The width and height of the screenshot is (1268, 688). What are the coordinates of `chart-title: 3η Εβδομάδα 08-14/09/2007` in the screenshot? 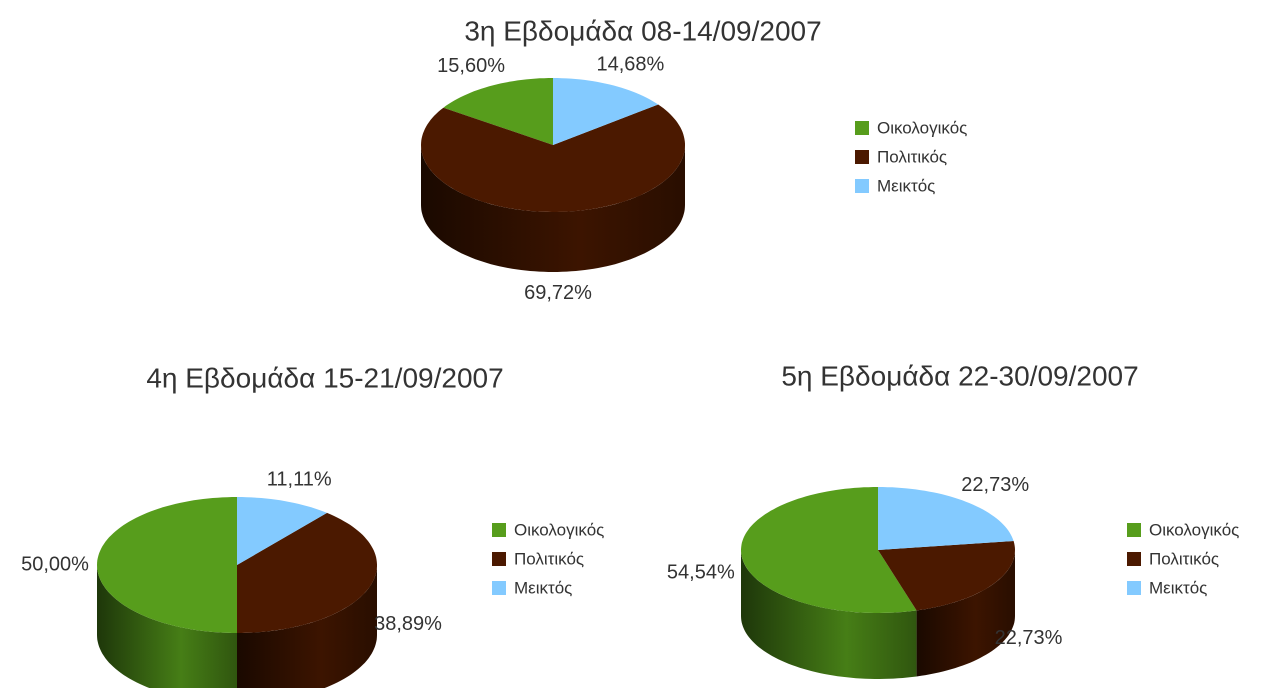 It's located at (642, 30).